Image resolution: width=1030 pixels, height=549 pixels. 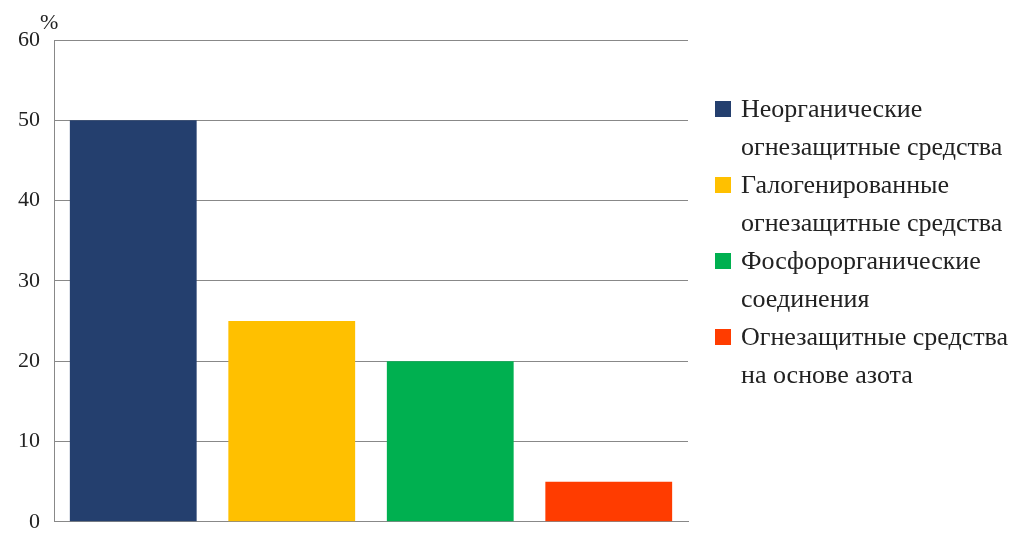 I want to click on y-tick-label: 60, so click(x=29, y=38).